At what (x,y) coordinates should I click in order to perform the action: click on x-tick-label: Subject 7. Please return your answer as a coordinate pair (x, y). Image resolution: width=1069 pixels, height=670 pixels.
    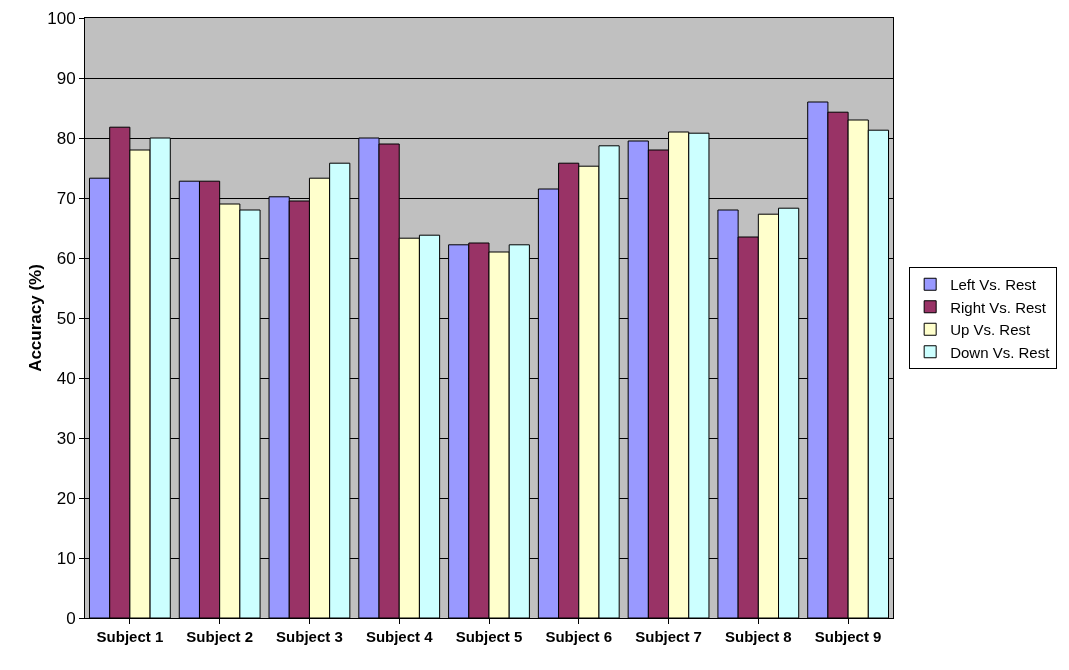
    Looking at the image, I should click on (668, 636).